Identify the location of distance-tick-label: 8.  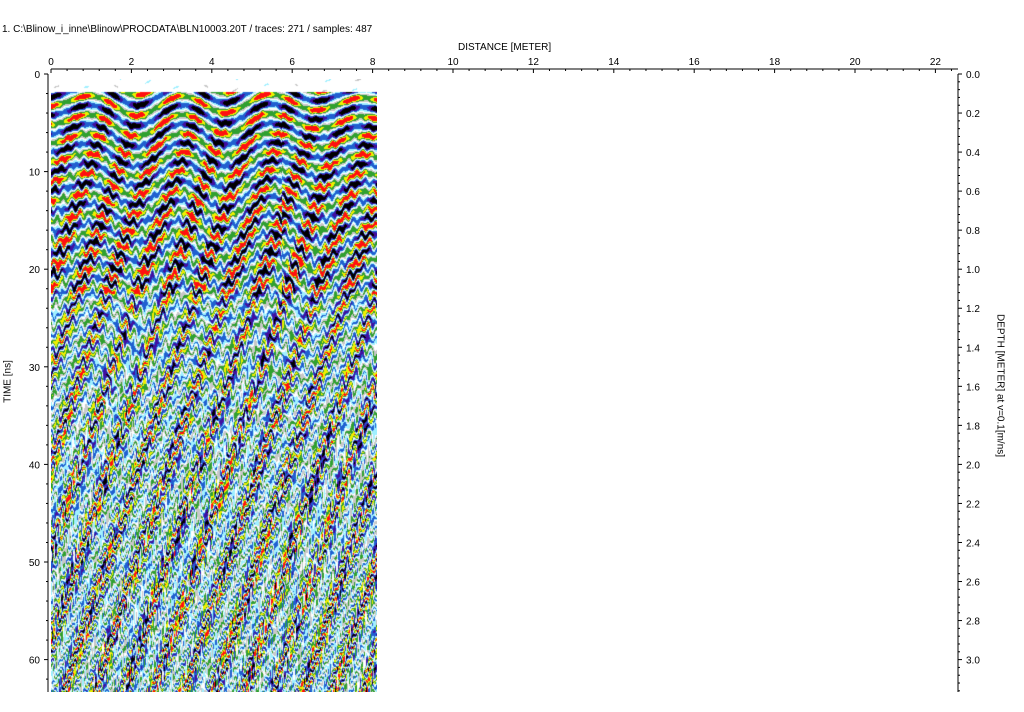
(373, 62).